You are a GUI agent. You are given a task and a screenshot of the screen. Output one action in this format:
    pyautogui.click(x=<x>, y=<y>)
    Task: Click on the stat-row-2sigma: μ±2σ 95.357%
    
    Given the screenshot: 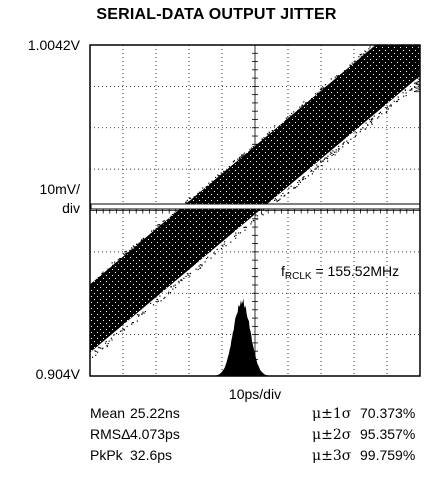 What is the action you would take?
    pyautogui.click(x=363, y=434)
    